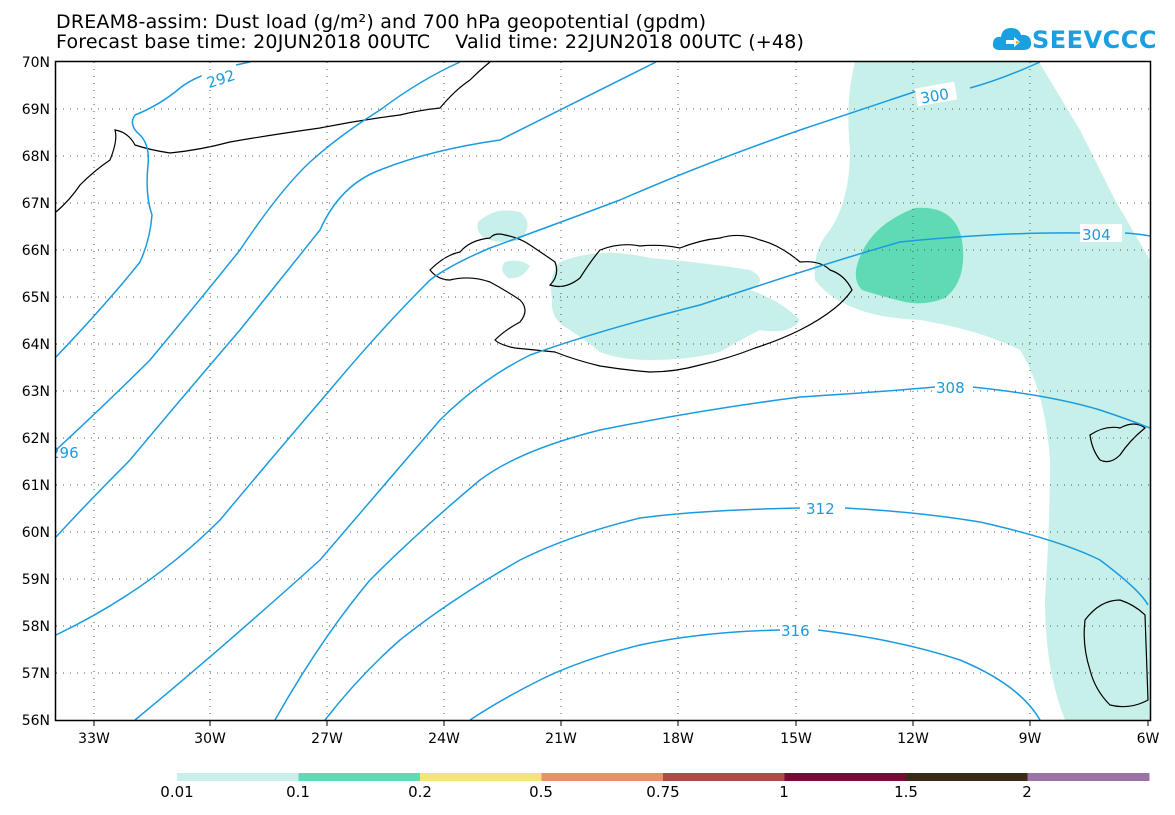 The height and width of the screenshot is (815, 1175). What do you see at coordinates (36, 721) in the screenshot?
I see `lat-label: 56N` at bounding box center [36, 721].